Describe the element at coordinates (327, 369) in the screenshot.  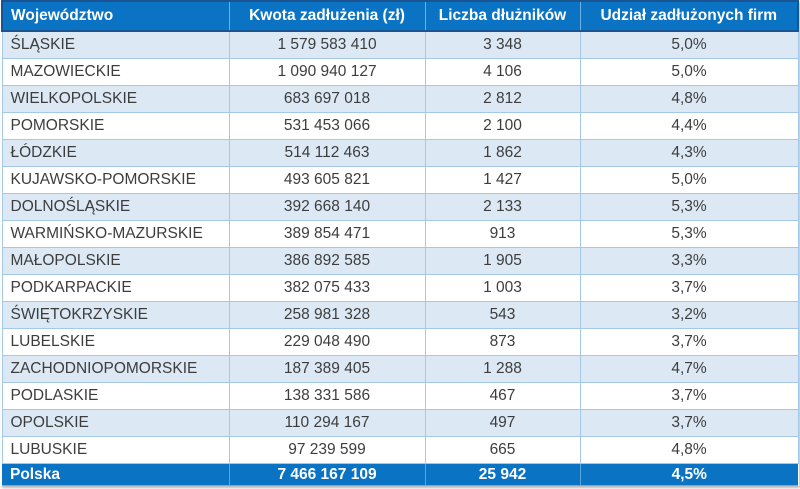
I see `debt-cell: 187 389 405` at that location.